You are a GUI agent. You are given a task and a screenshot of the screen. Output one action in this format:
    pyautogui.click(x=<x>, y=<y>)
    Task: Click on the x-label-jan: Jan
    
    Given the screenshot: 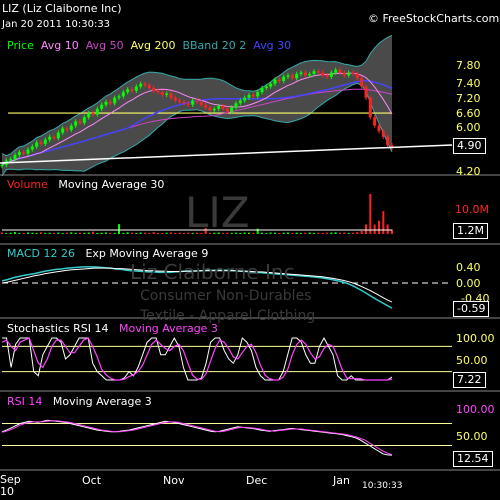 What is the action you would take?
    pyautogui.click(x=341, y=480)
    